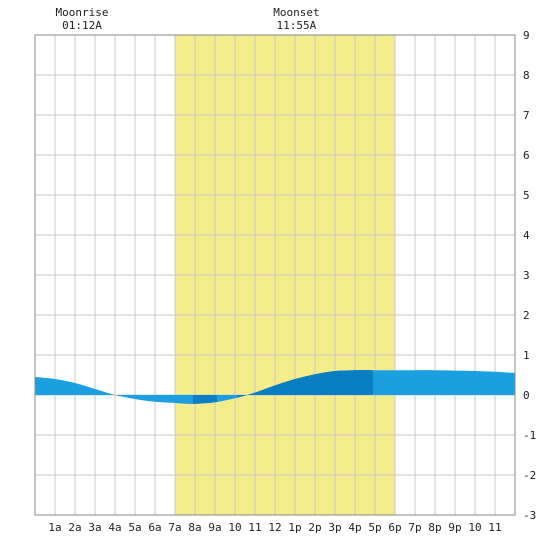 This screenshot has width=550, height=550. I want to click on x-tick-label: 1p, so click(294, 527).